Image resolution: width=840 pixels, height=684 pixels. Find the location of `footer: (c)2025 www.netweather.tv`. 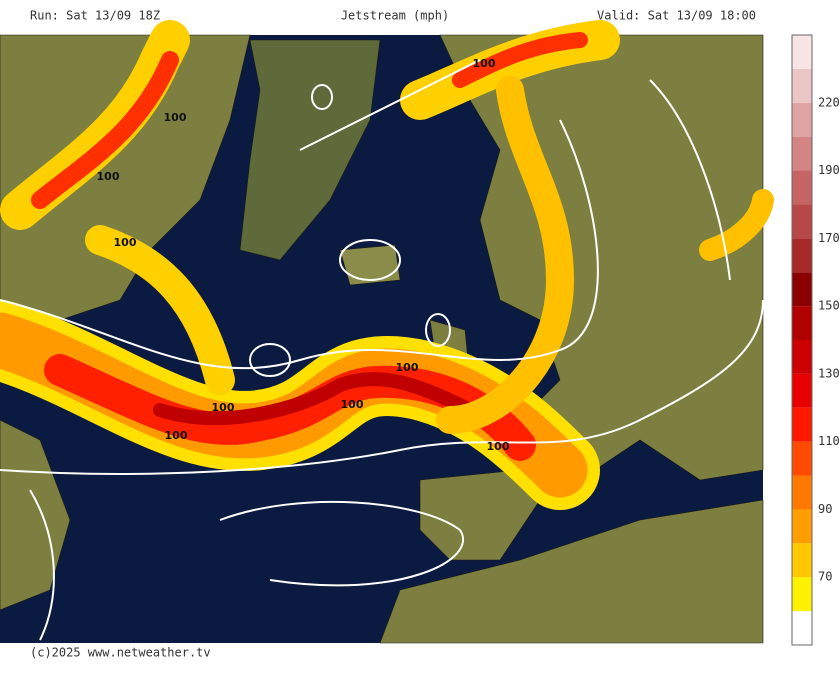

footer: (c)2025 www.netweather.tv is located at coordinates (120, 653).